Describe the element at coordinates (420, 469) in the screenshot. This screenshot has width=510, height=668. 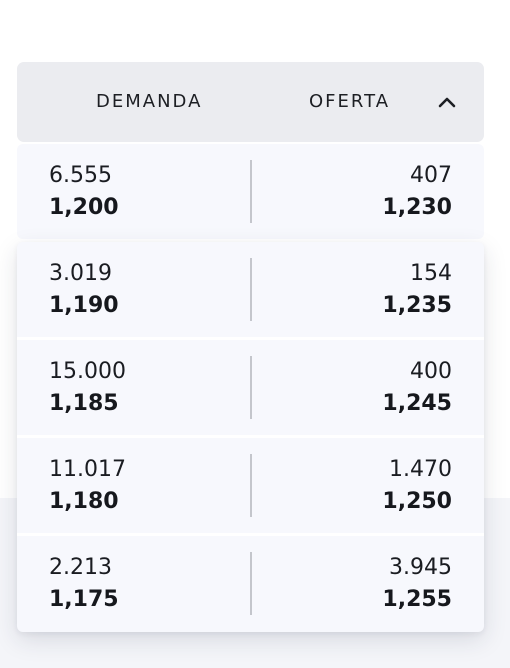
I see `ask-quantity: 1.470` at that location.